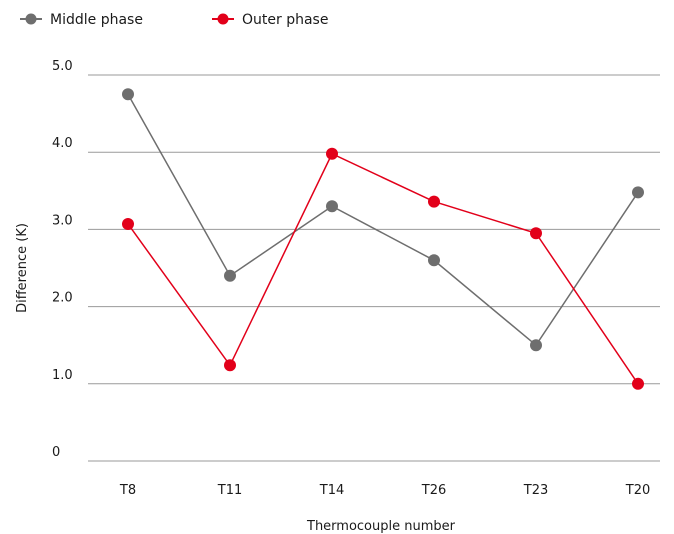 This screenshot has height=534, width=674. I want to click on x-axis-ticks: T8 T11 T14 T26 T23 T20, so click(384, 490).